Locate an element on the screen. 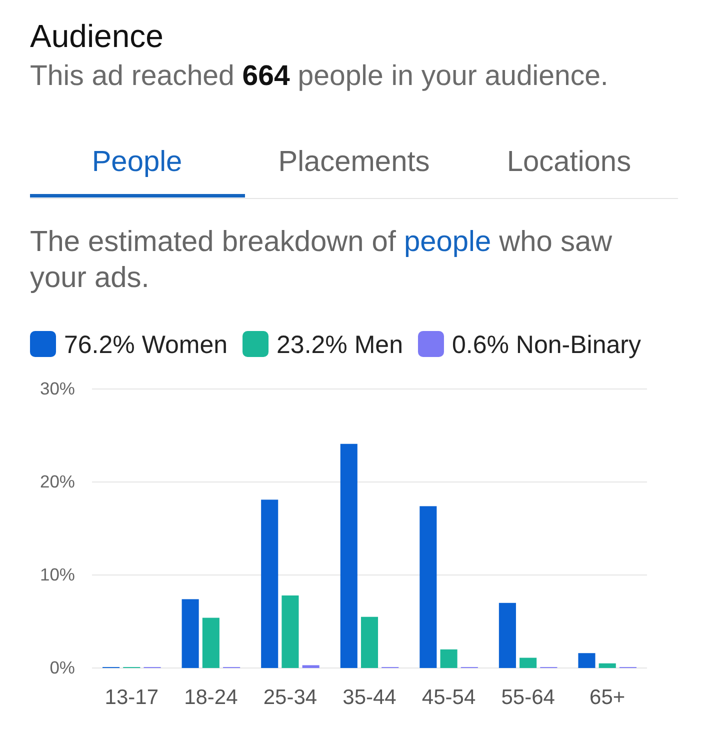 The height and width of the screenshot is (734, 706). x-tick-label: 13-17 is located at coordinates (131, 697).